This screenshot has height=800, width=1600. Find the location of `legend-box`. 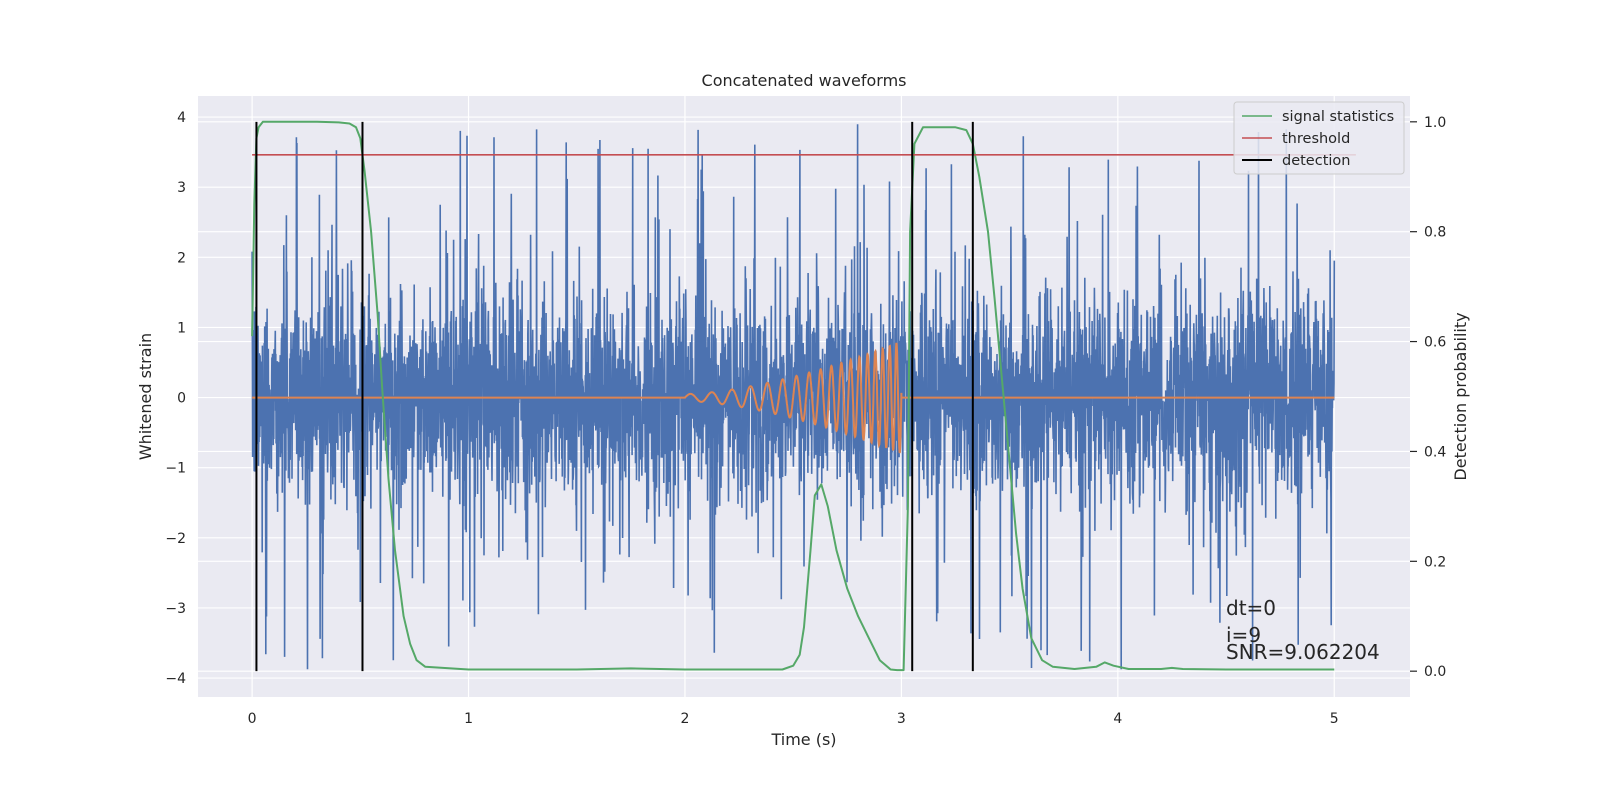

legend-box is located at coordinates (1319, 138).